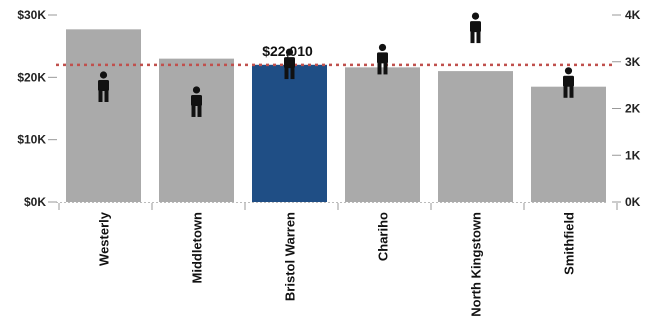 Image resolution: width=652 pixels, height=335 pixels. I want to click on right-axis-tick-label: 3K, so click(633, 62).